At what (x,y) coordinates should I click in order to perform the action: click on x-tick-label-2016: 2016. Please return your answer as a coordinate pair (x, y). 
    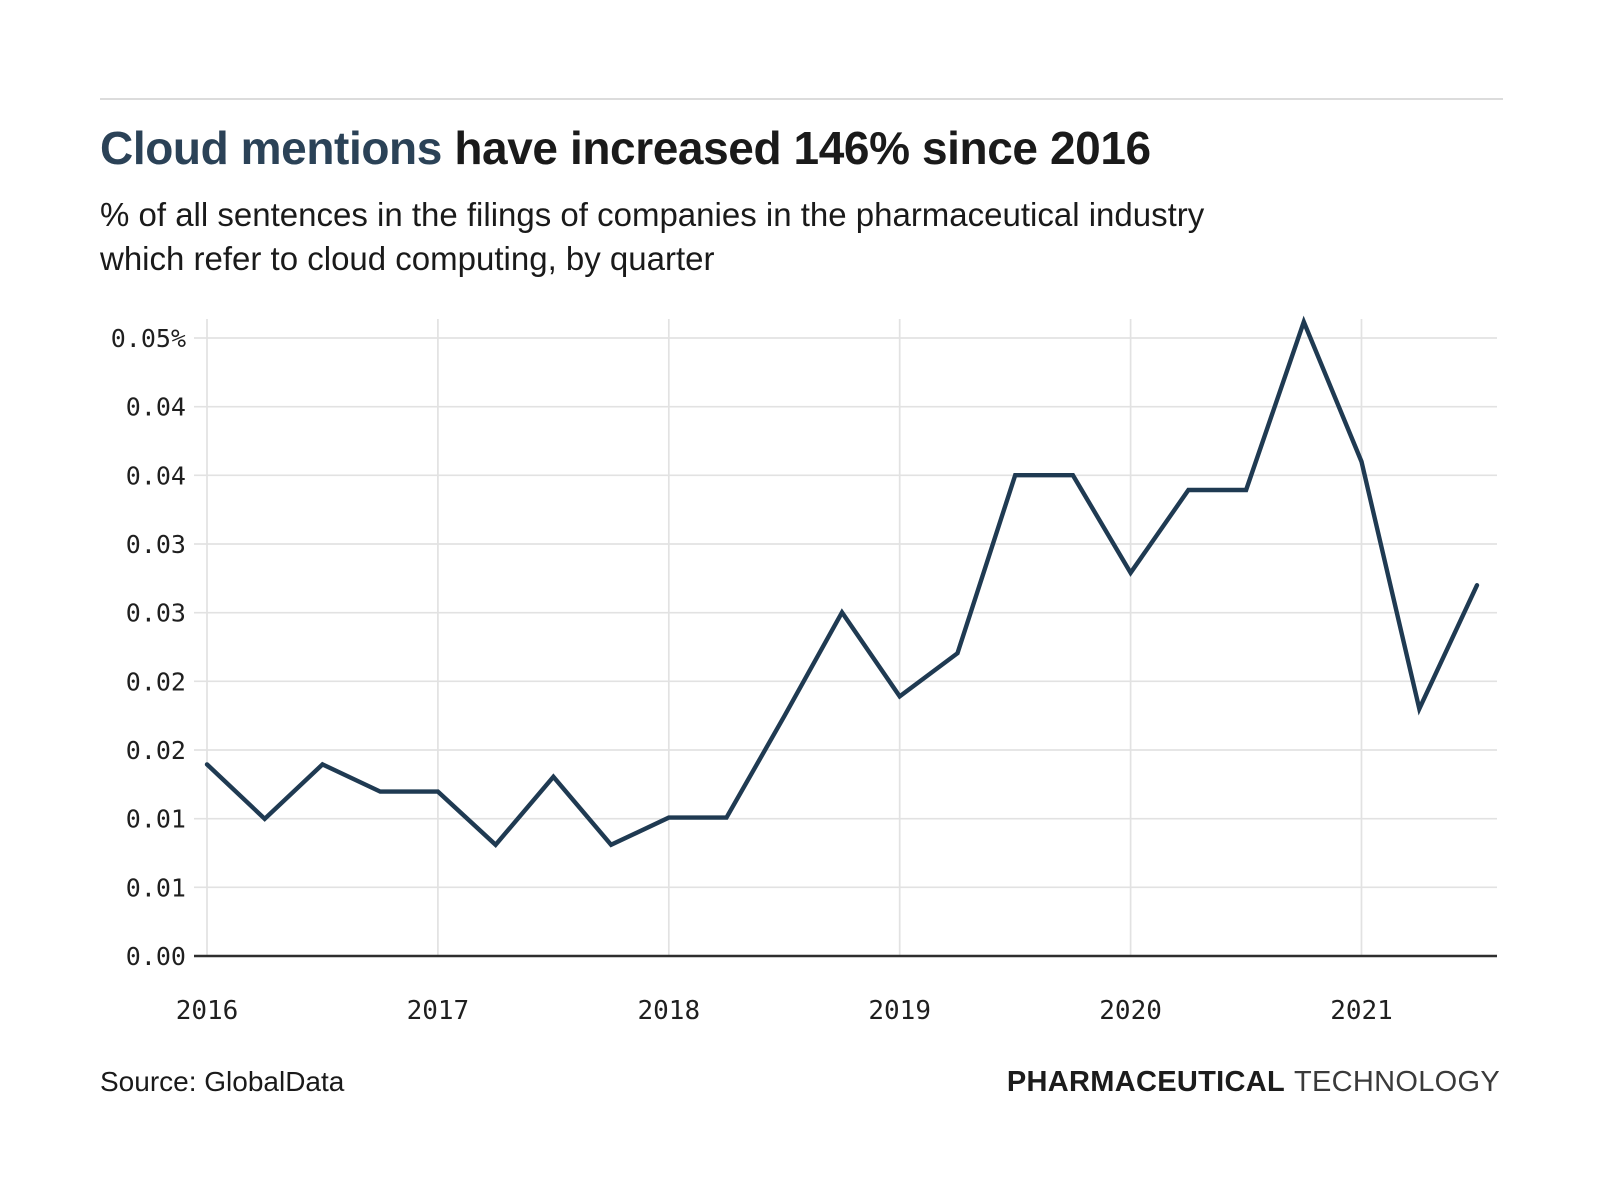
    Looking at the image, I should click on (207, 1011).